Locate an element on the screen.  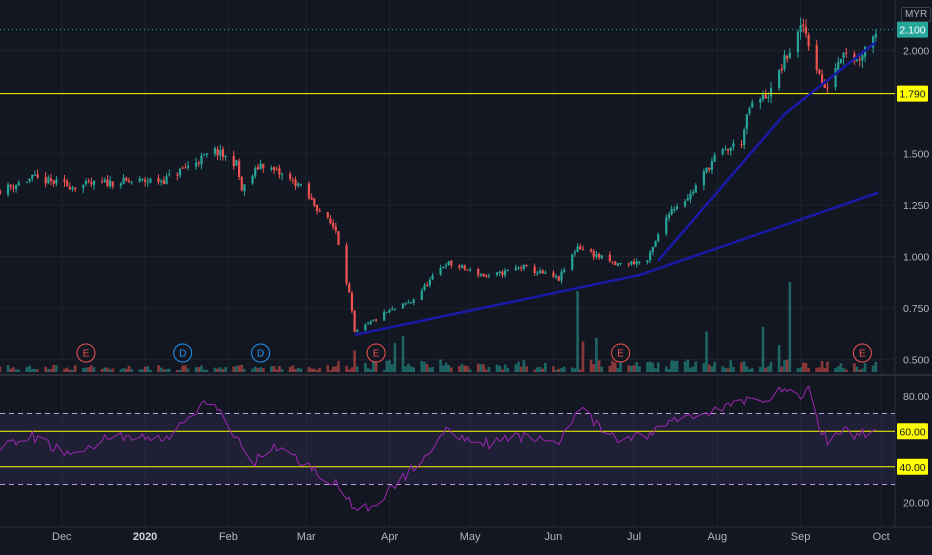
price-tick-label: 1.500 is located at coordinates (916, 154).